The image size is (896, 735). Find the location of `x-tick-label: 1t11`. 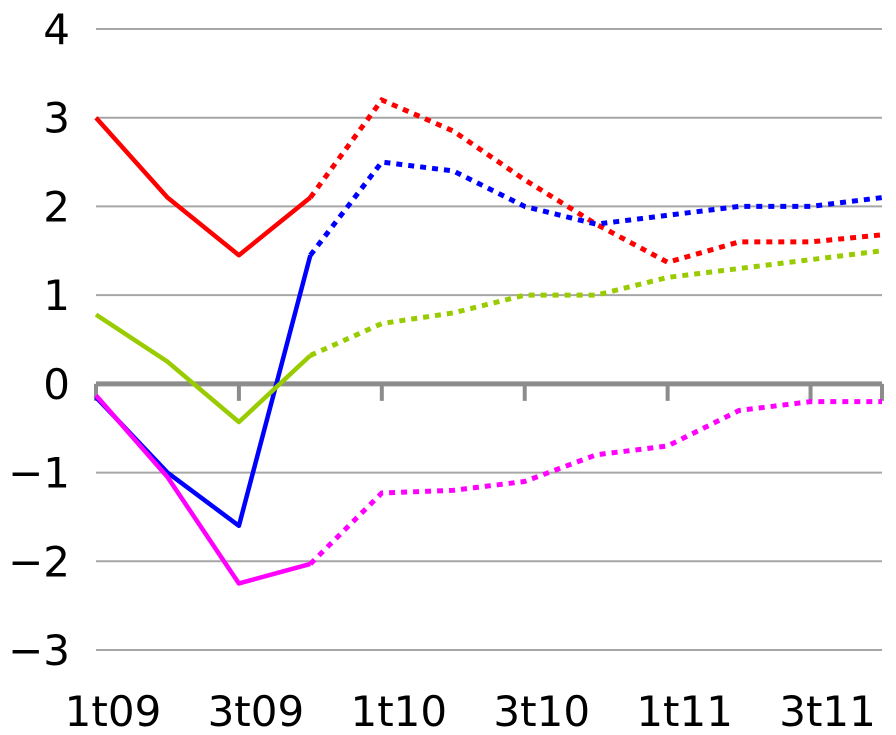

x-tick-label: 1t11 is located at coordinates (684, 711).